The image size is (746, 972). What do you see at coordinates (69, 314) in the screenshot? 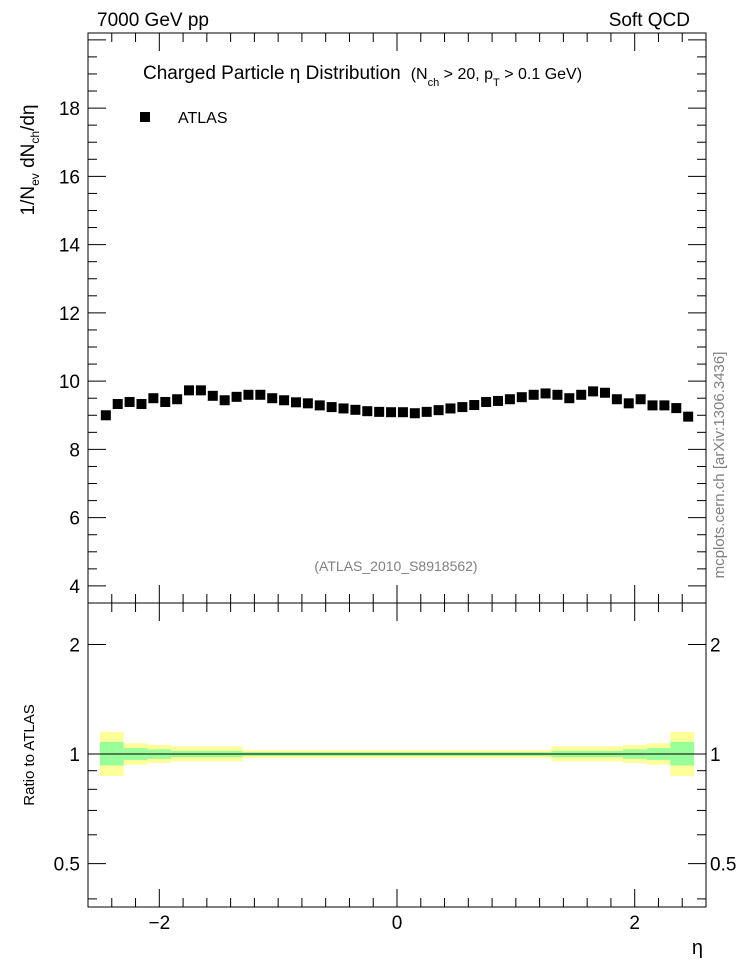
I see `main-y-tick-label: 12` at bounding box center [69, 314].